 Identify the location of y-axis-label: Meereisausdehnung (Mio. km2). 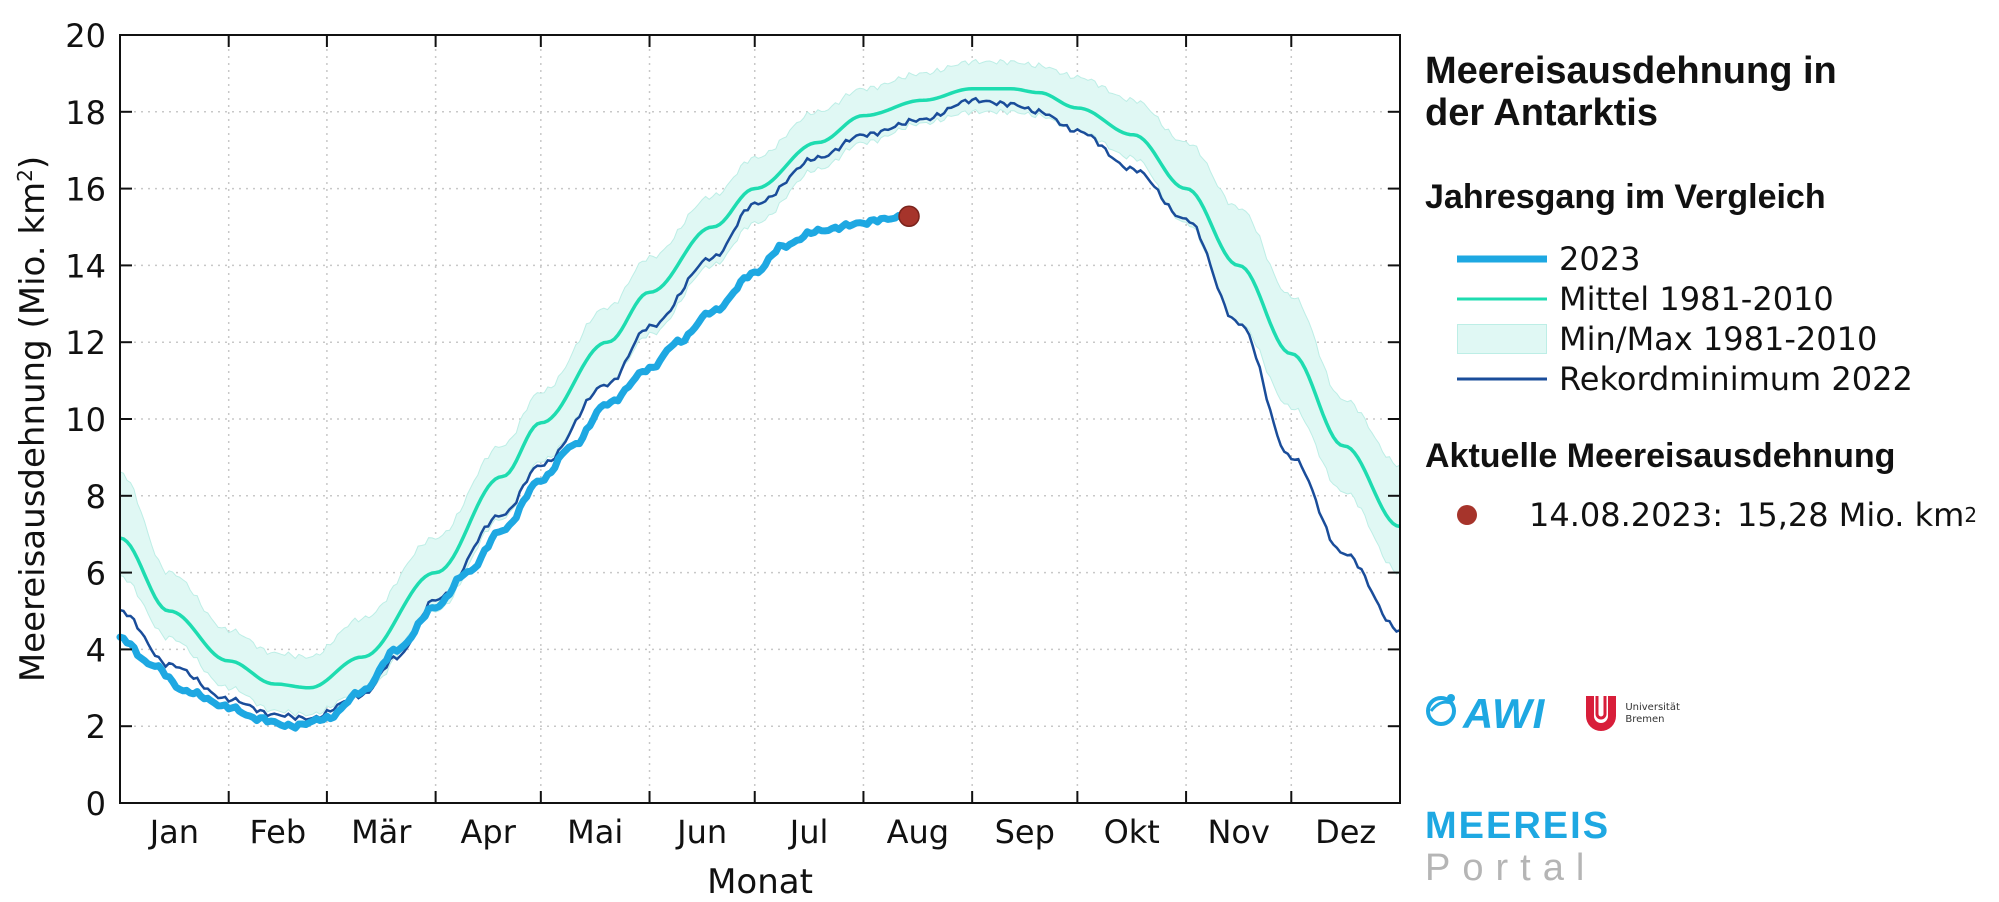
(33, 419).